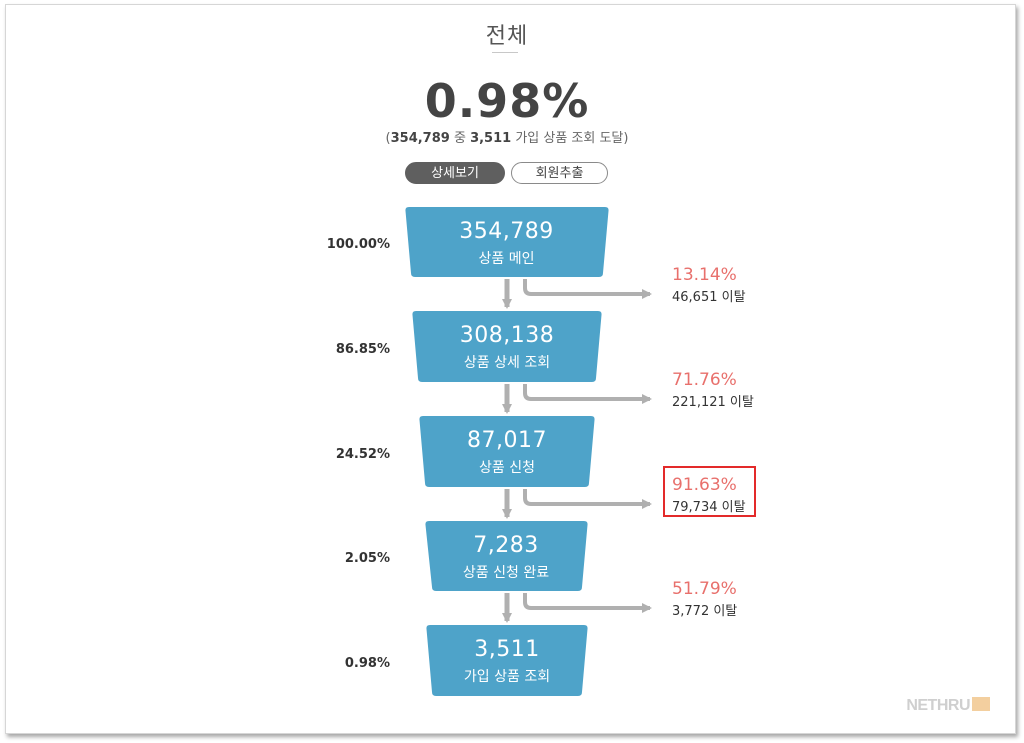 The height and width of the screenshot is (743, 1024). Describe the element at coordinates (709, 297) in the screenshot. I see `dropoff-1-count: 46,651 이탈` at that location.